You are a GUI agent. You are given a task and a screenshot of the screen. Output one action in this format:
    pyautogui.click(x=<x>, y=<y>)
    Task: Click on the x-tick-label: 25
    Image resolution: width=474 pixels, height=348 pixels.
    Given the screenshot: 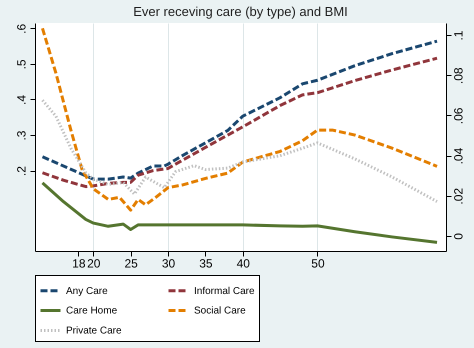 What is the action you would take?
    pyautogui.click(x=131, y=263)
    